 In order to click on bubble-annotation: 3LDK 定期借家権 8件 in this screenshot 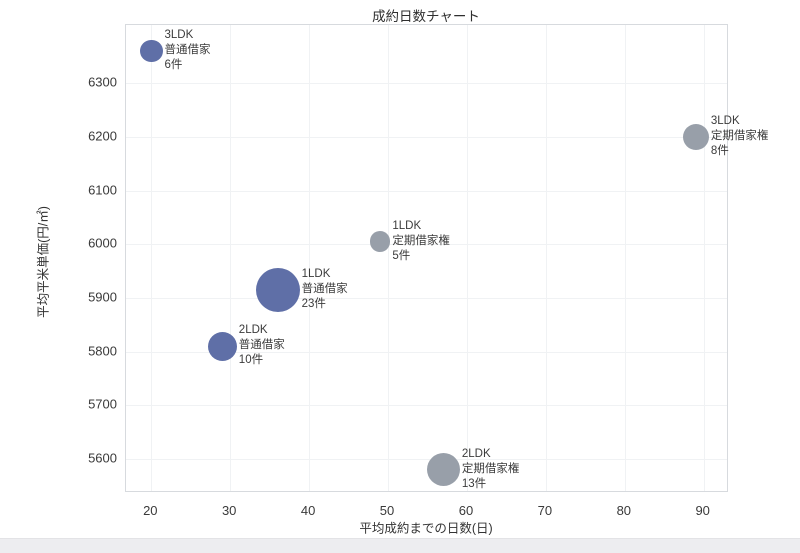, I will do `click(740, 136)`.